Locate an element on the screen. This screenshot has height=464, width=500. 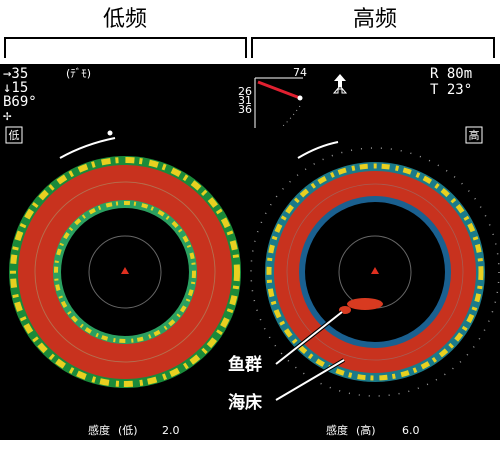
gauge-label: 36 is located at coordinates (245, 109).